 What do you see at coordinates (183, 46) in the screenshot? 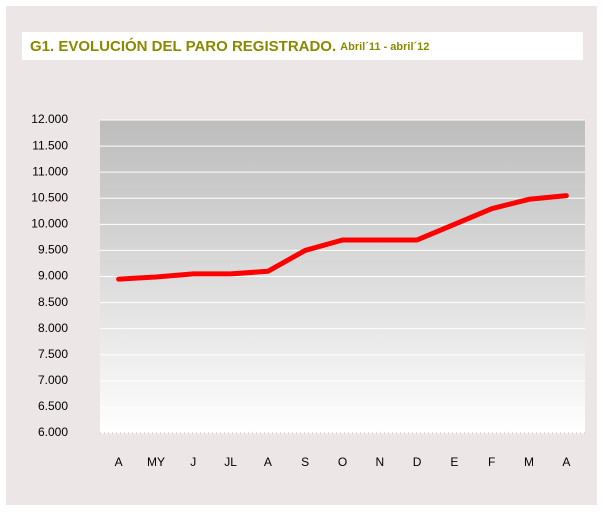
I see `title: G1. EVOLUCIÓN DEL PARO REGISTRADO.` at bounding box center [183, 46].